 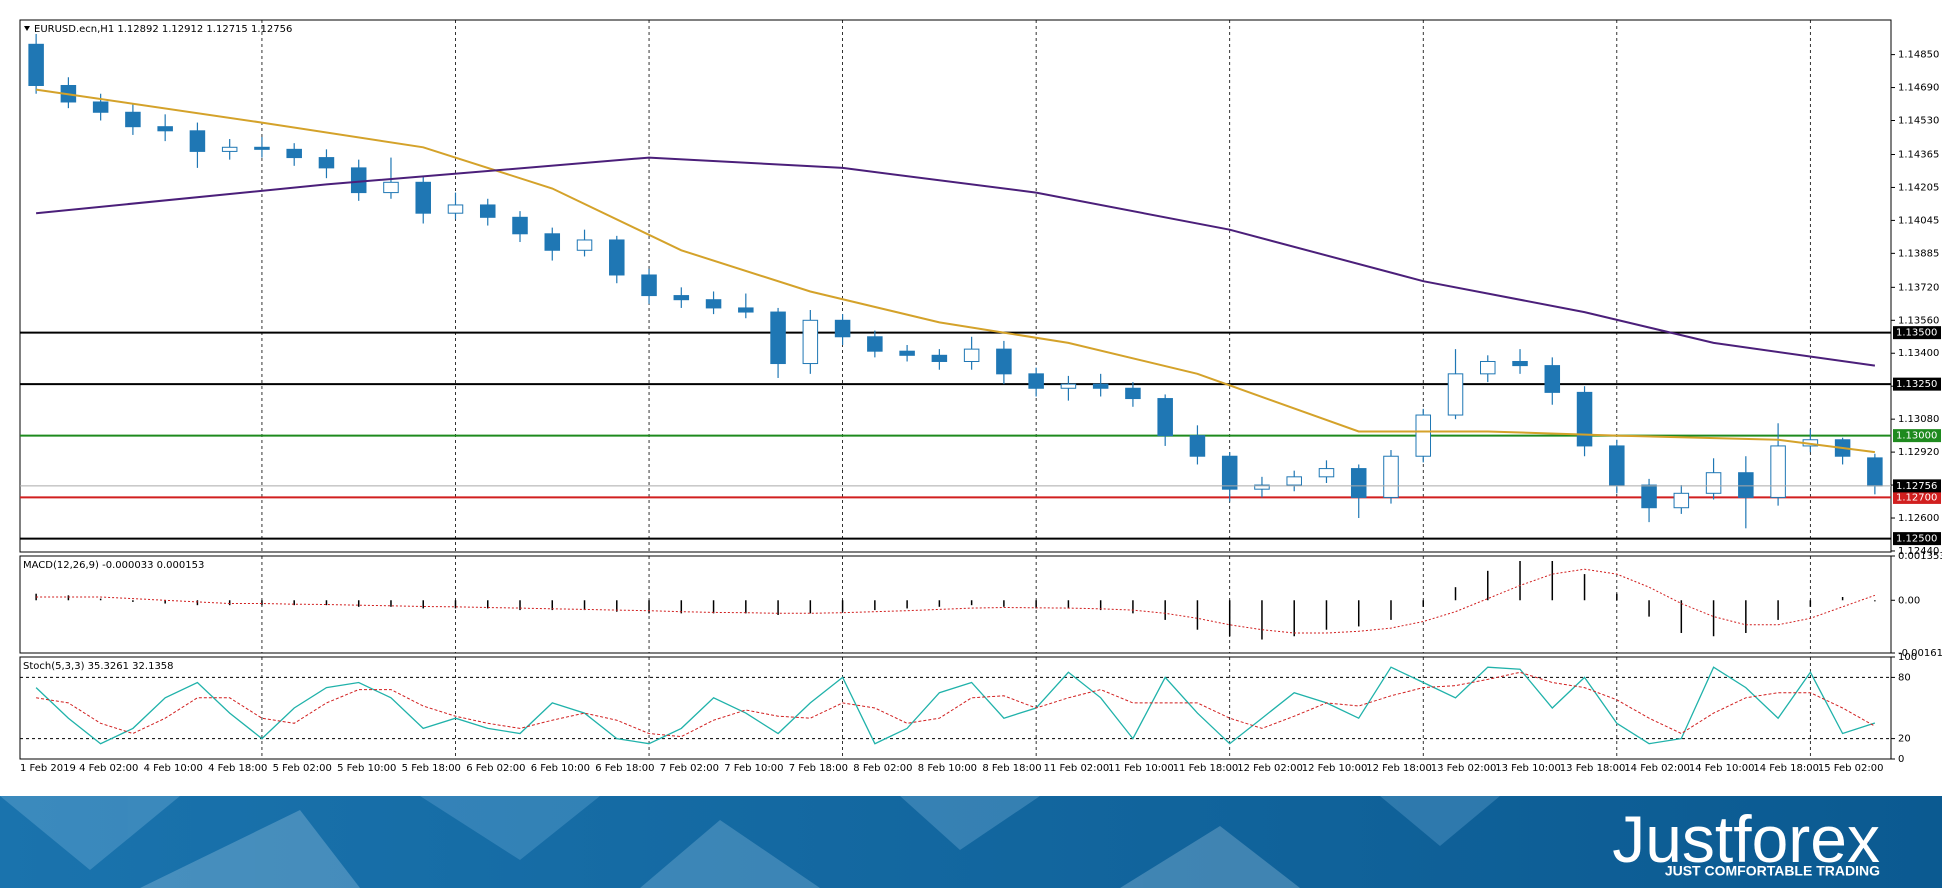 I want to click on y-tick-label: 1.12600, so click(x=1918, y=518).